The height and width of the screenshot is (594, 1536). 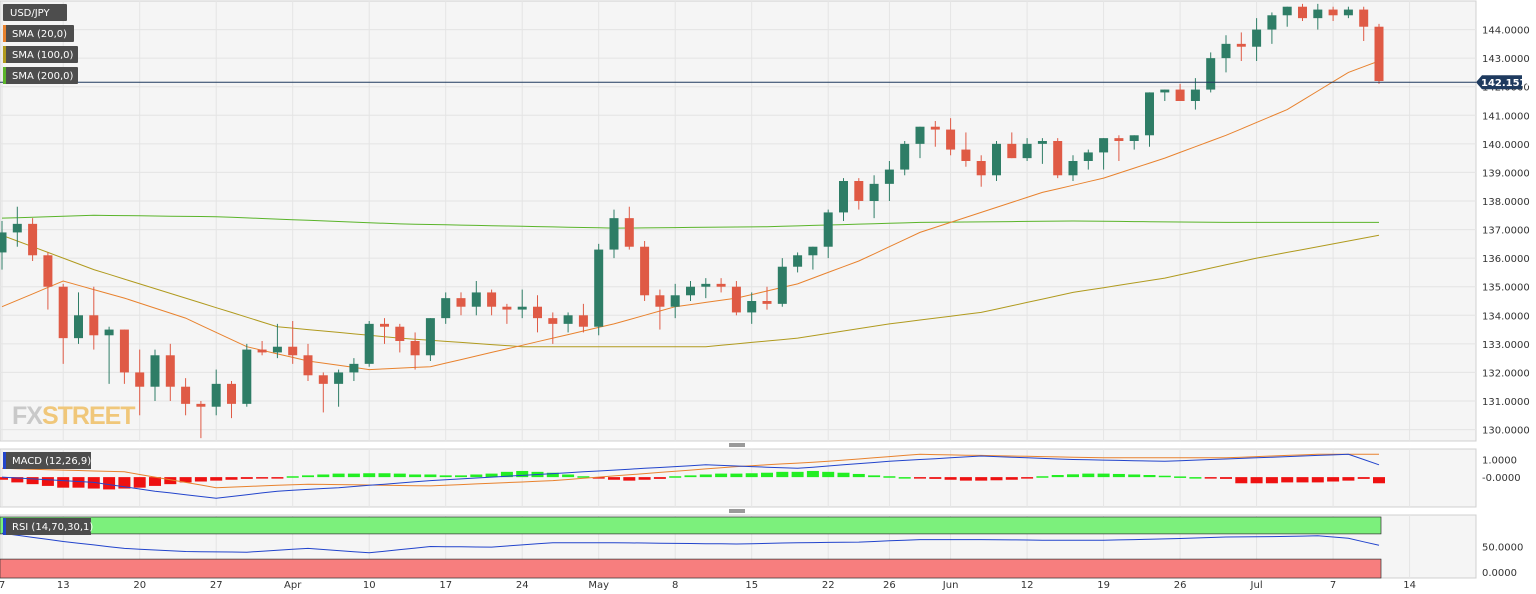 I want to click on price-axis-tick-label: 138.0000, so click(x=1506, y=202).